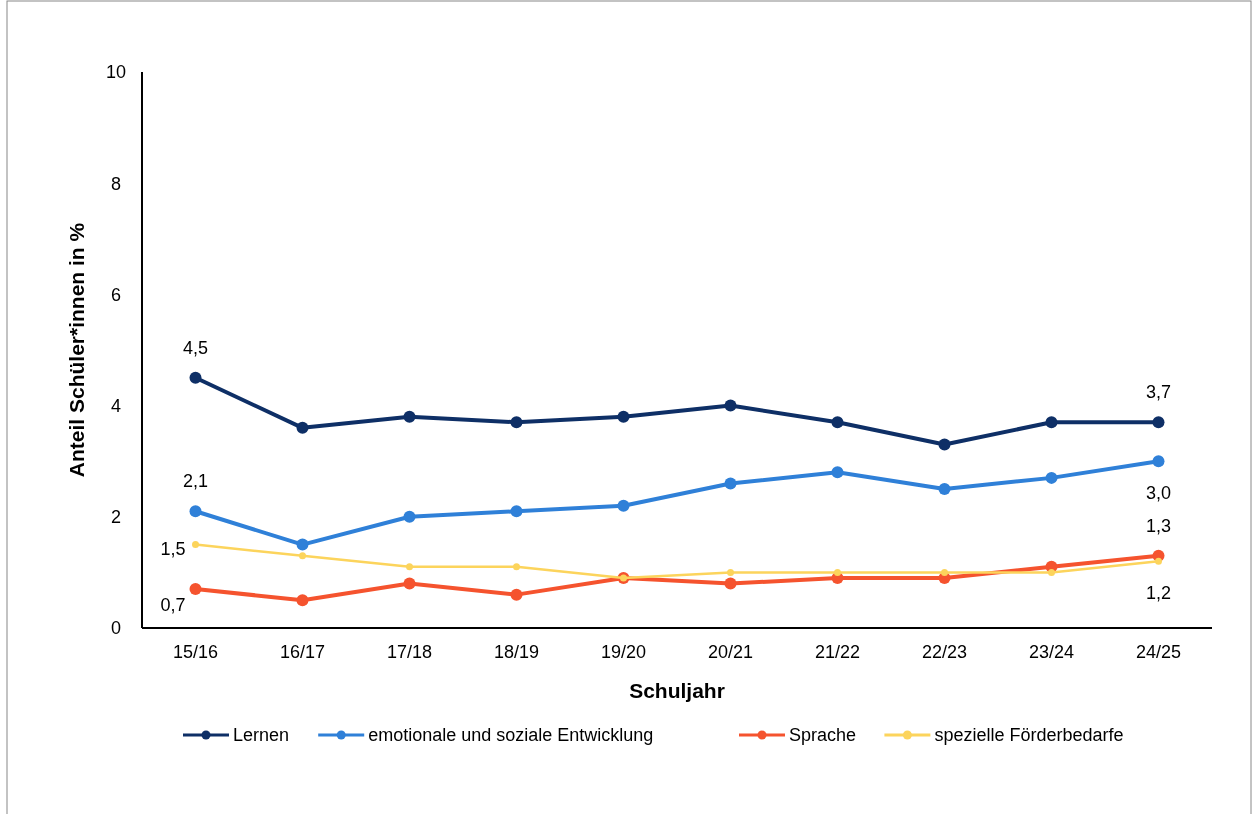 The width and height of the screenshot is (1252, 814). I want to click on data-label: 3,7, so click(1158, 392).